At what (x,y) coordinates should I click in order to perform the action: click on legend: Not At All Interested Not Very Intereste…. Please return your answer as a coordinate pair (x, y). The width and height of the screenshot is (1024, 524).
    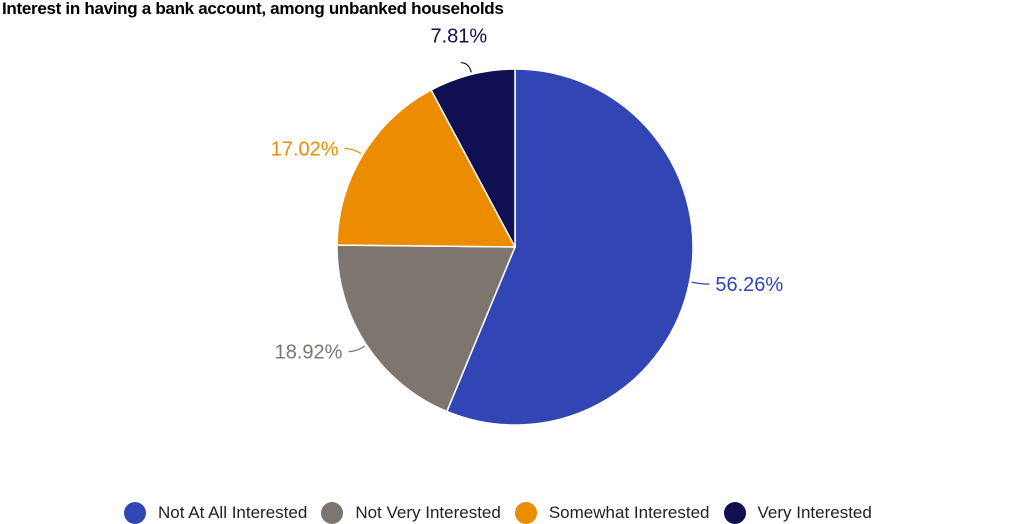
    Looking at the image, I should click on (498, 513).